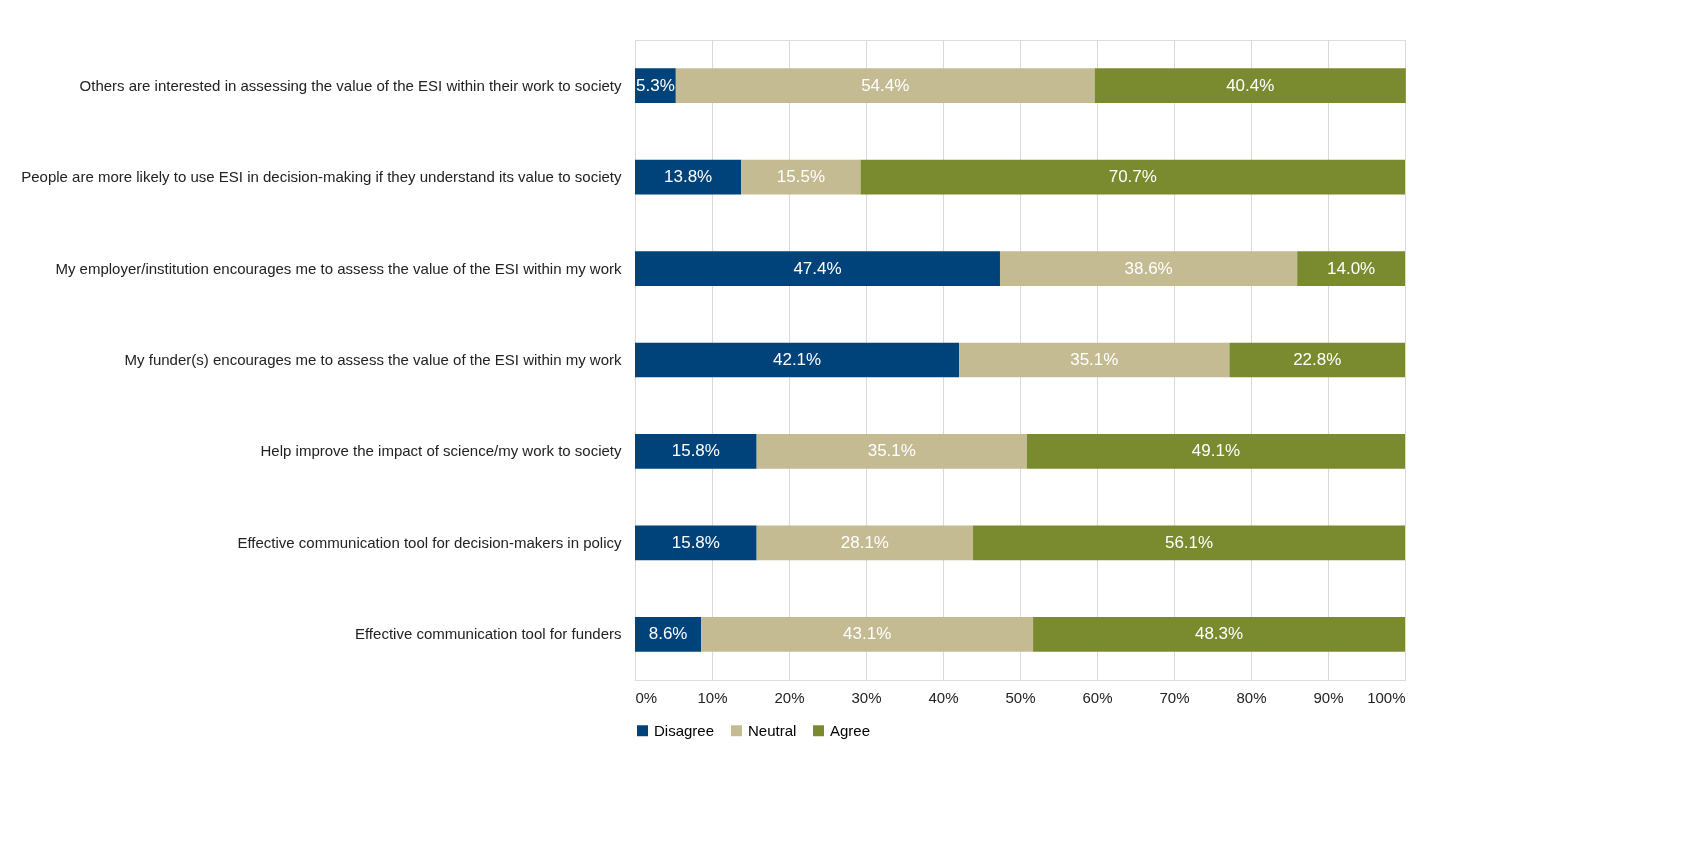  Describe the element at coordinates (488, 634) in the screenshot. I see `y-tick-label: Effective communication tool for funders` at that location.